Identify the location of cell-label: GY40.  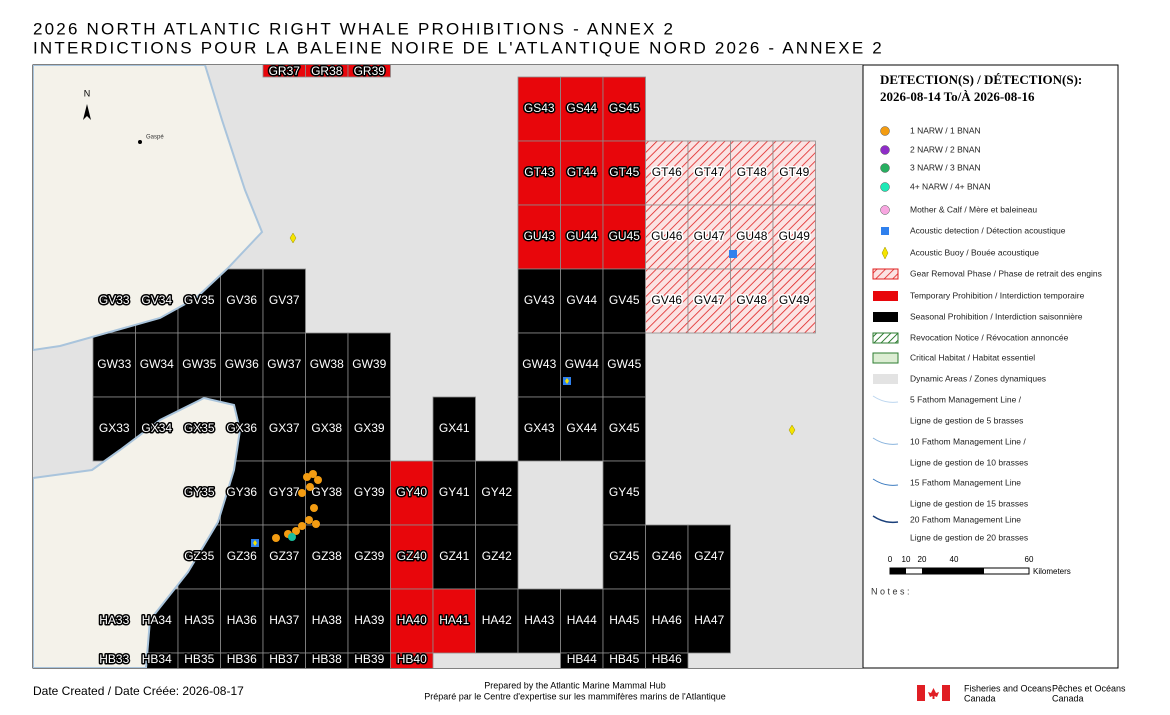
(411, 492).